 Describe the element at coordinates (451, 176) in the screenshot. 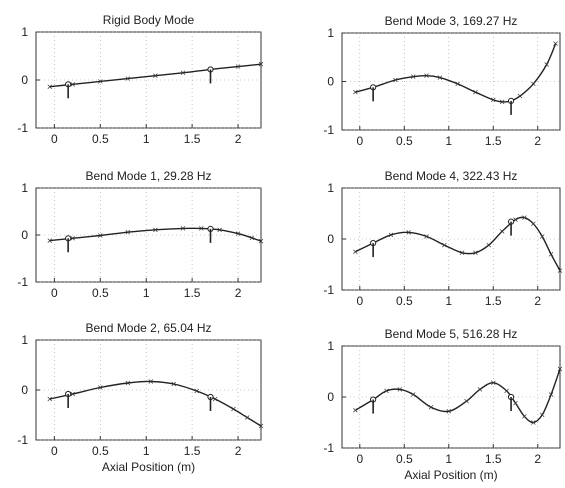

I see `subplot-title: Bend Mode 4, 322.43 Hz` at that location.